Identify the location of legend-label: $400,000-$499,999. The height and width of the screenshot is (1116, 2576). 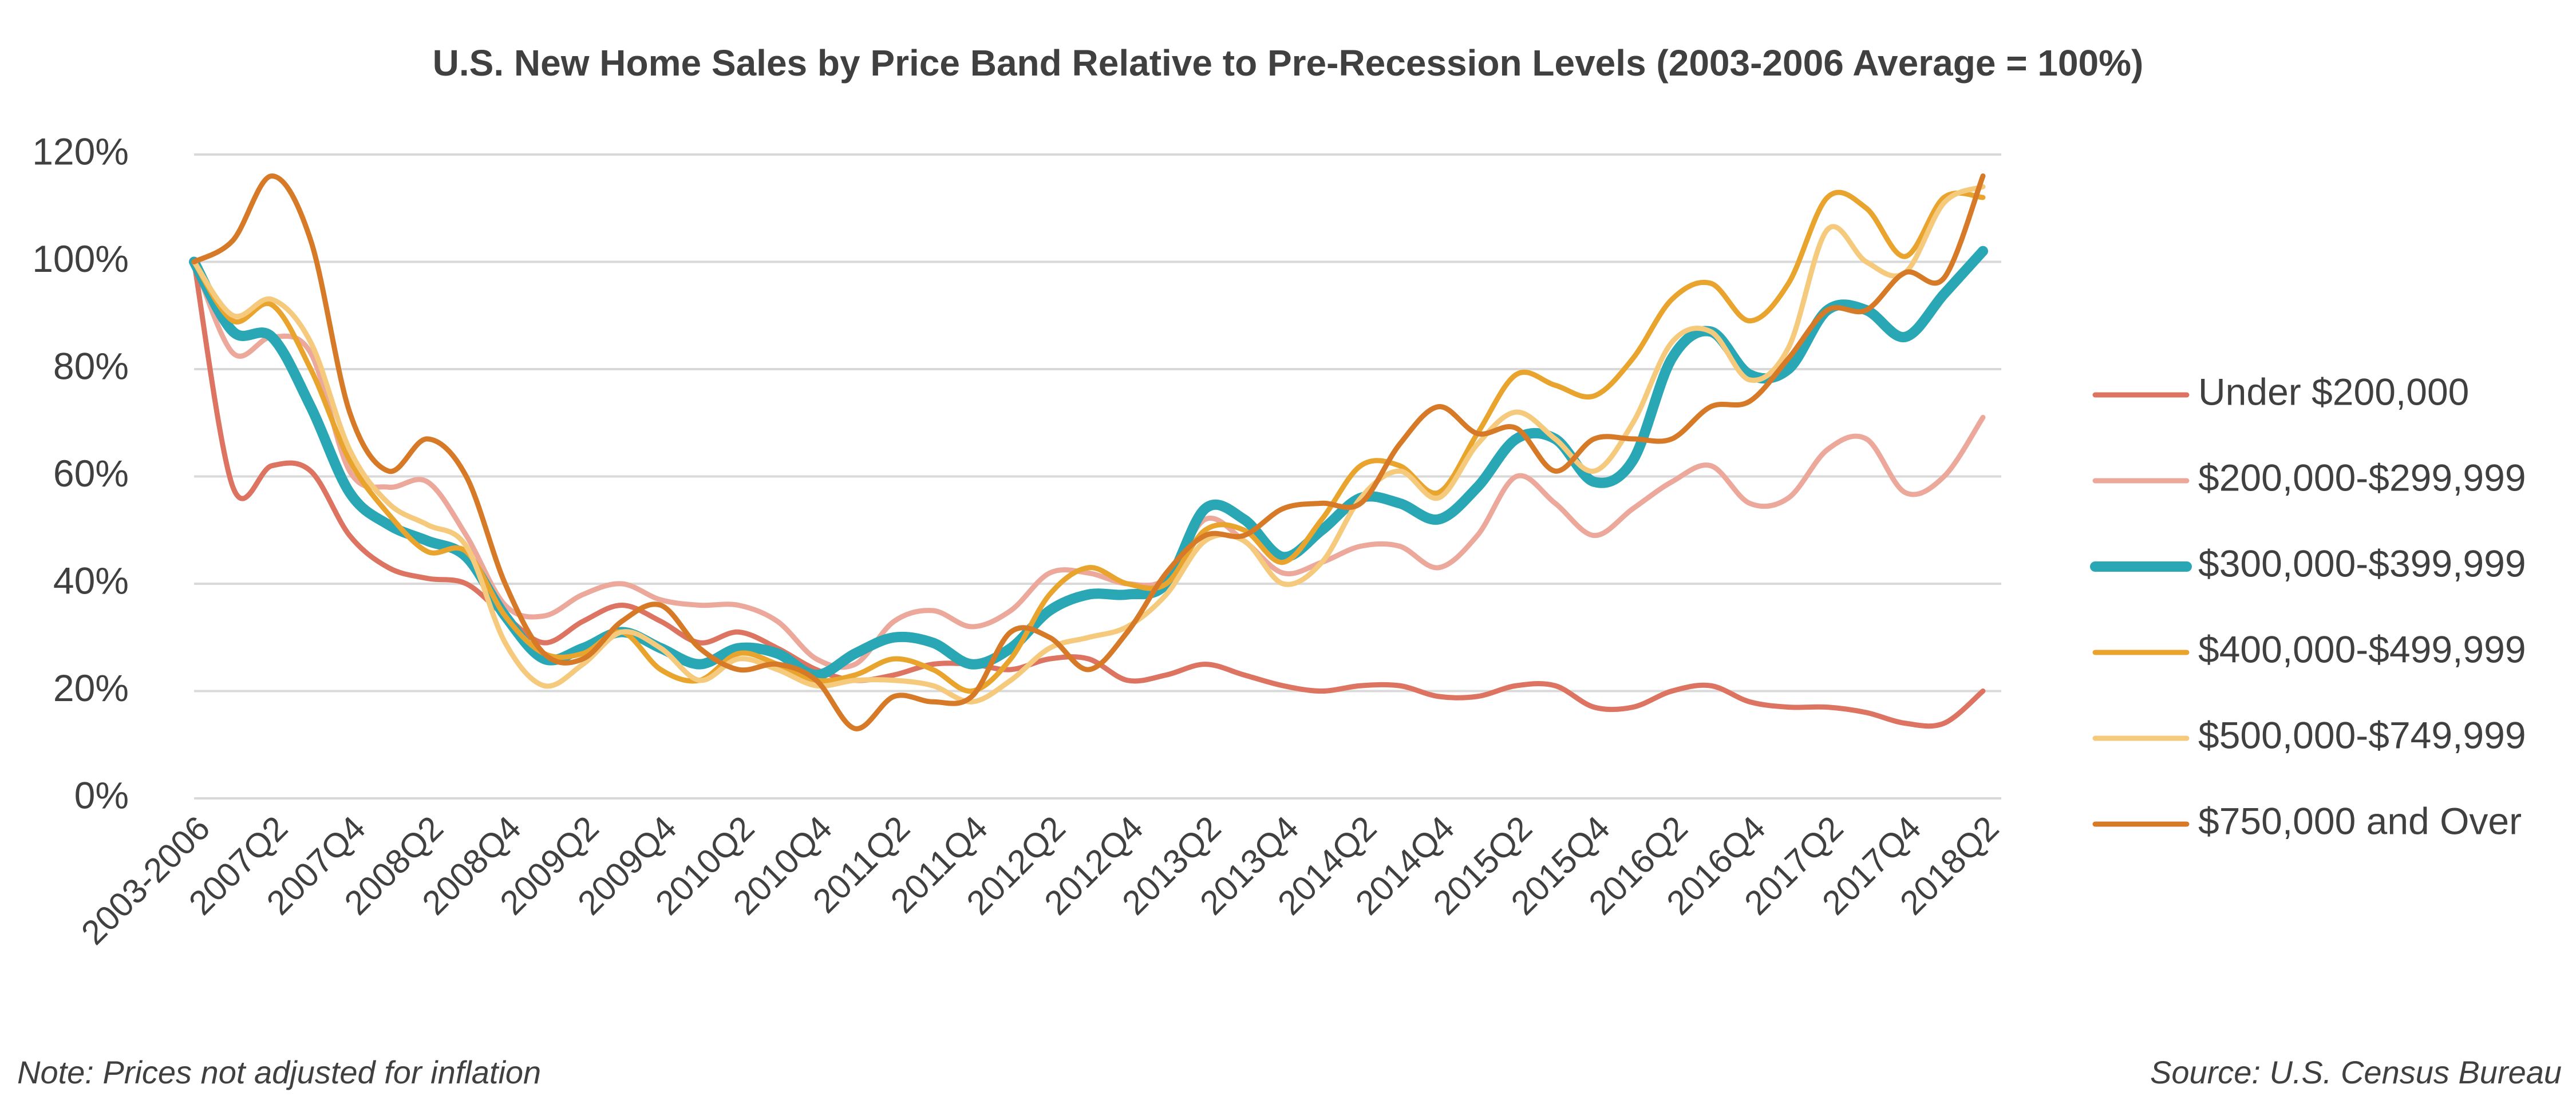
(2362, 649).